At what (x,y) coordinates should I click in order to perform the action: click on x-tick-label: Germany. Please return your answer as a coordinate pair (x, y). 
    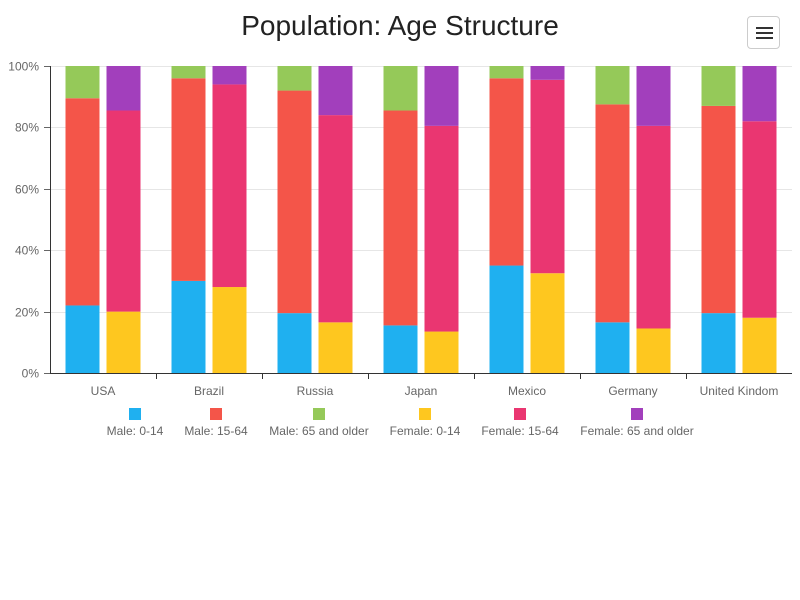
    Looking at the image, I should click on (632, 391).